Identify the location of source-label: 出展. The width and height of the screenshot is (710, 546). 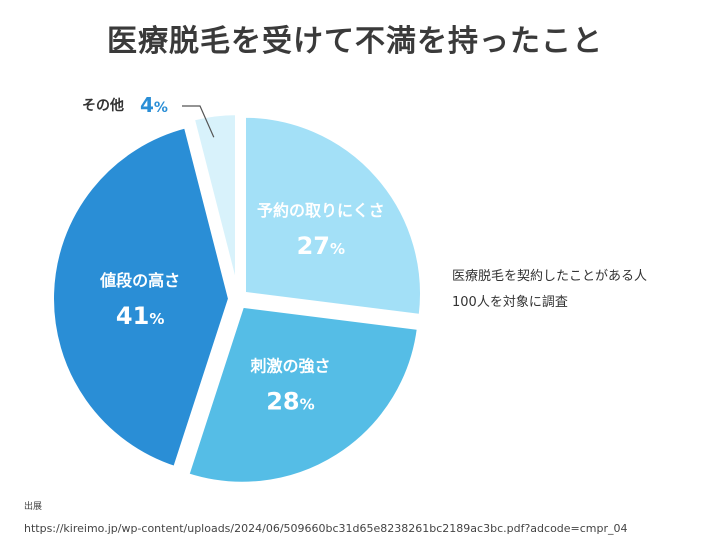
(33, 507).